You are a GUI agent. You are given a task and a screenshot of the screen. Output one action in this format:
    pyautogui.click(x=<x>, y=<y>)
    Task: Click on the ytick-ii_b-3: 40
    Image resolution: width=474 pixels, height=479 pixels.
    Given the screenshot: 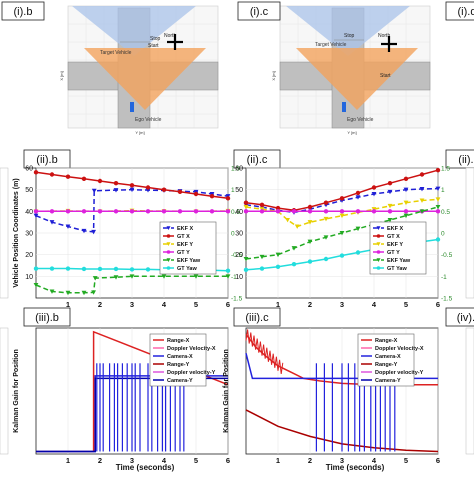 What is the action you would take?
    pyautogui.click(x=29, y=212)
    